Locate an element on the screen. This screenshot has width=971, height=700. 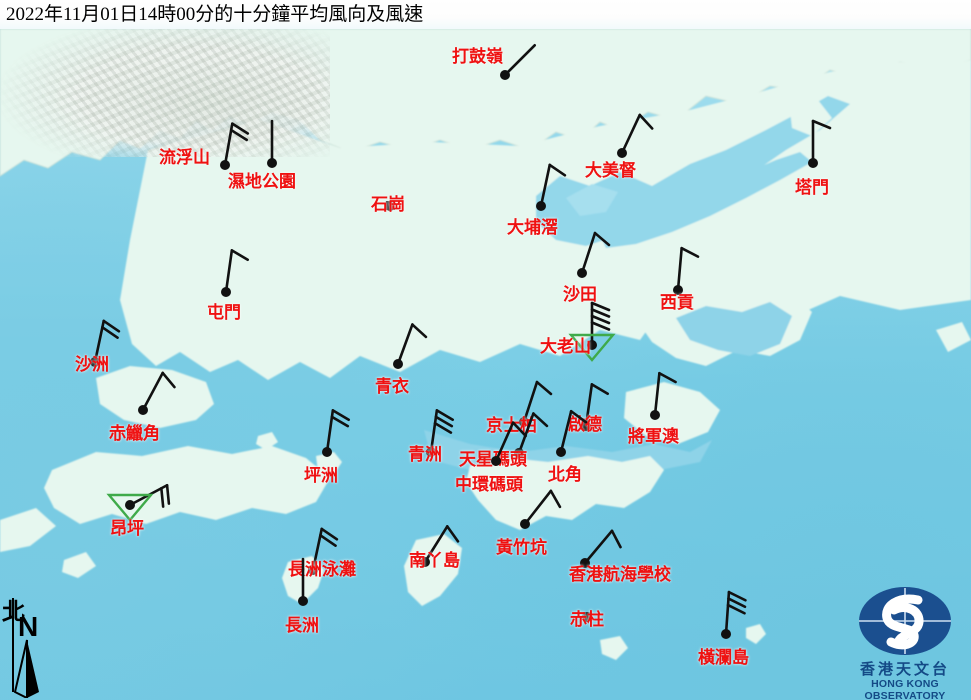
land-islet-c is located at coordinates (886, 95).